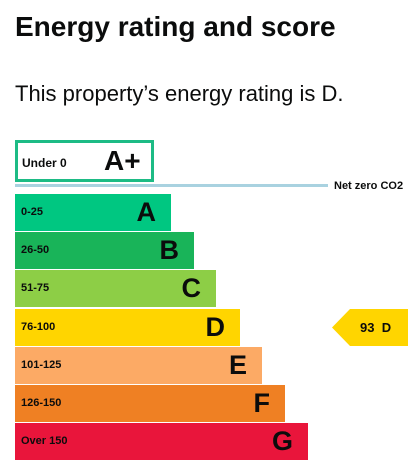  Describe the element at coordinates (375, 327) in the screenshot. I see `current-rating-label: 93 D` at that location.